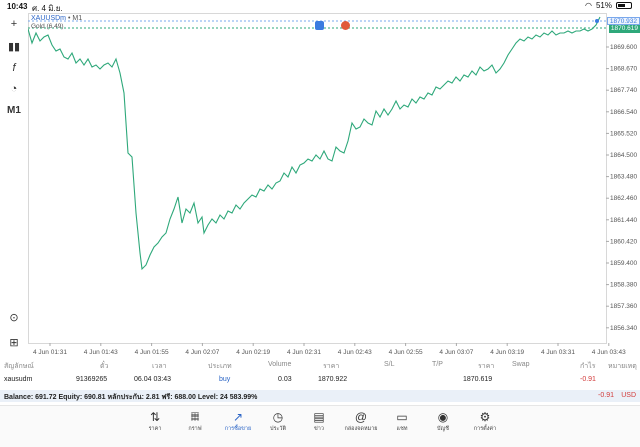  Describe the element at coordinates (14, 89) in the screenshot. I see `objects-icon: ◔` at that location.